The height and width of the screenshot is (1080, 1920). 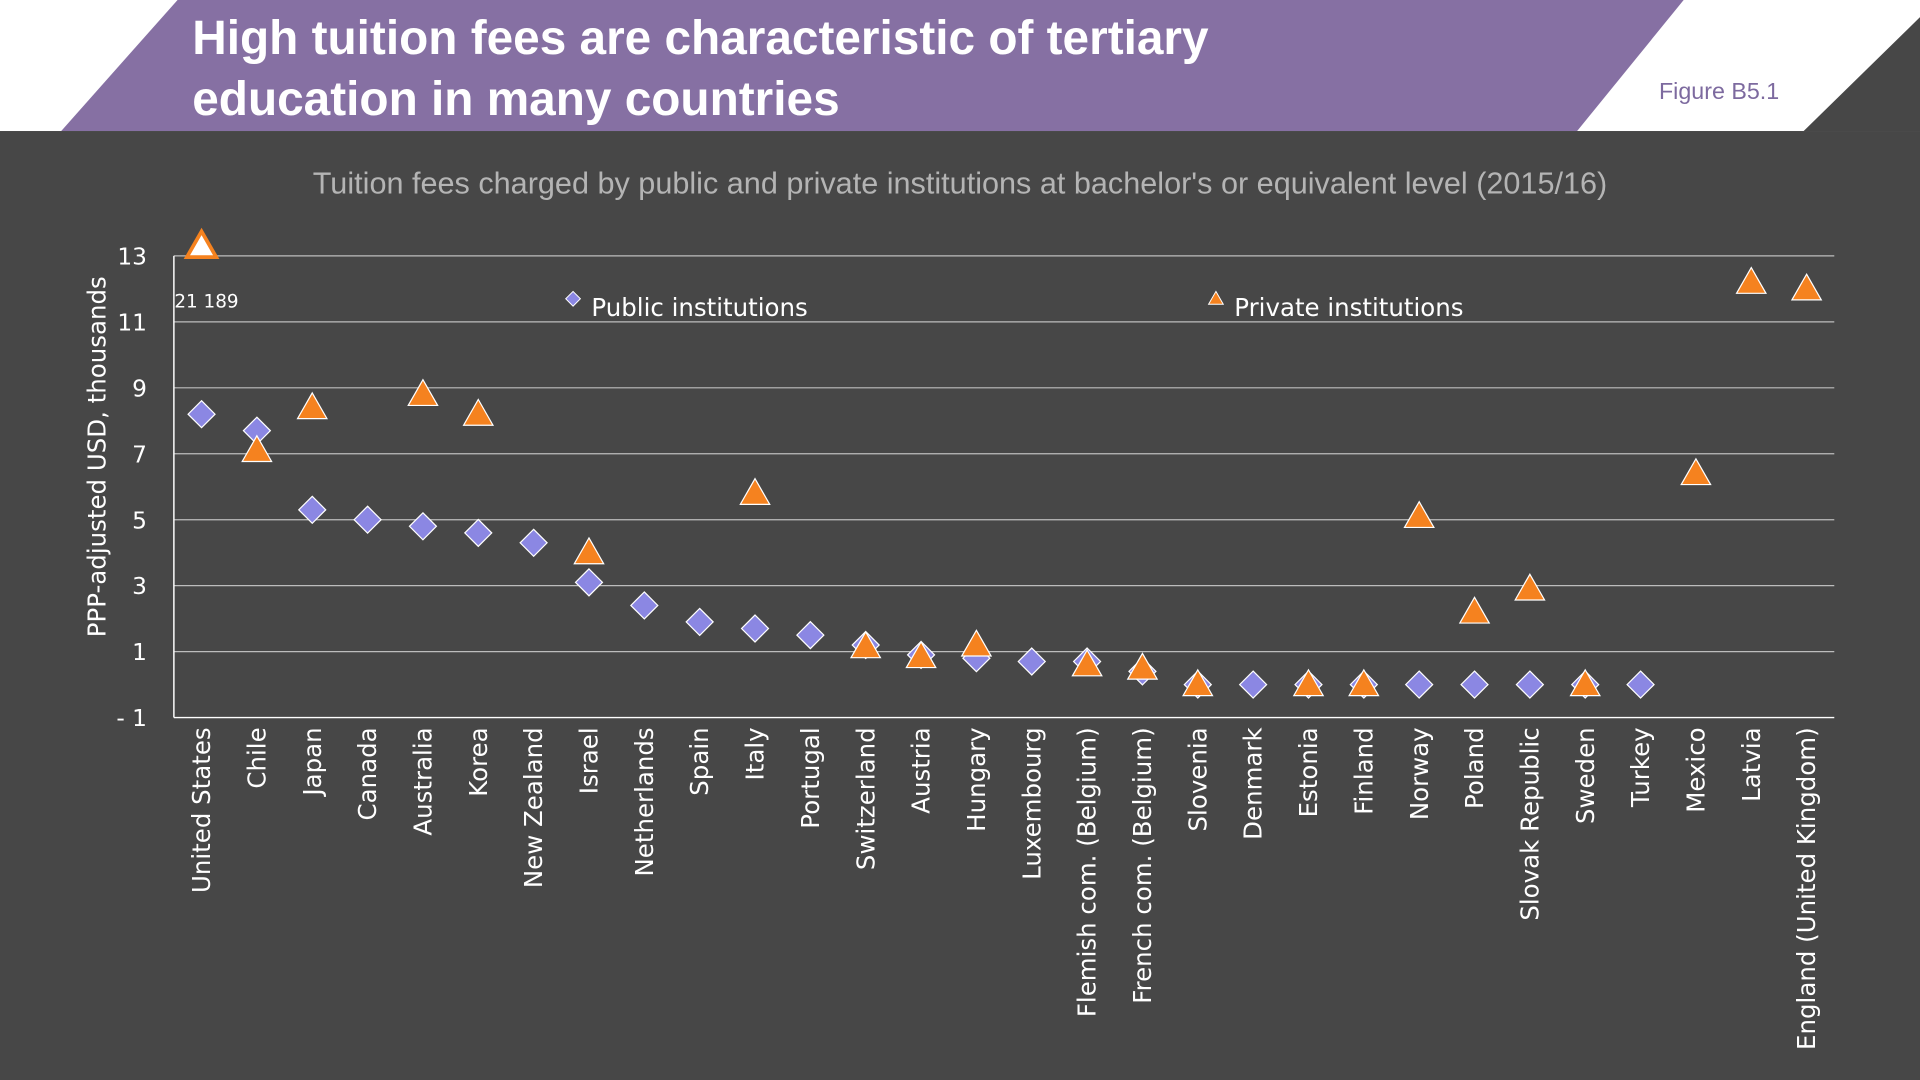 I want to click on x-tick-label: Slovak Republic, so click(x=1529, y=823).